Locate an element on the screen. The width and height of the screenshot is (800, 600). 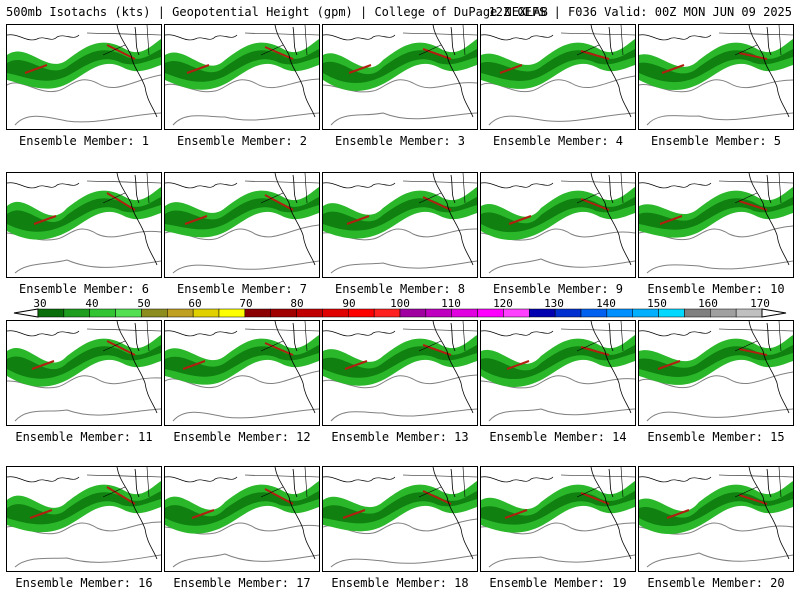
colorbar-tick-label: 40 is located at coordinates (92, 303).